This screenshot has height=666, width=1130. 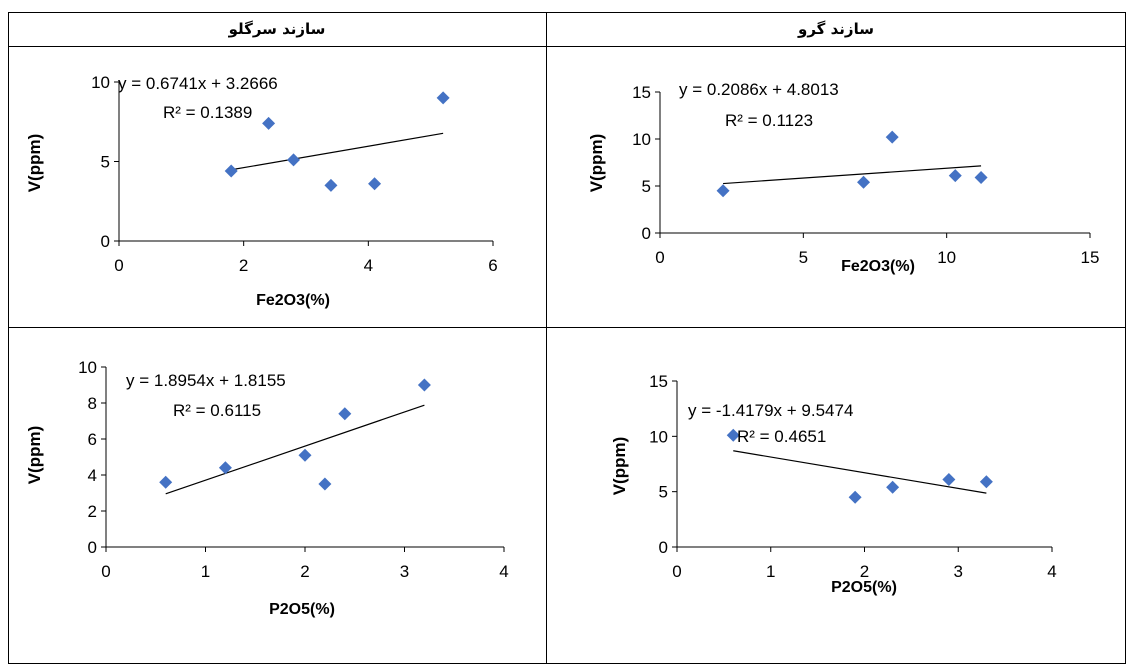 What do you see at coordinates (92, 403) in the screenshot?
I see `y-tick-label: 8` at bounding box center [92, 403].